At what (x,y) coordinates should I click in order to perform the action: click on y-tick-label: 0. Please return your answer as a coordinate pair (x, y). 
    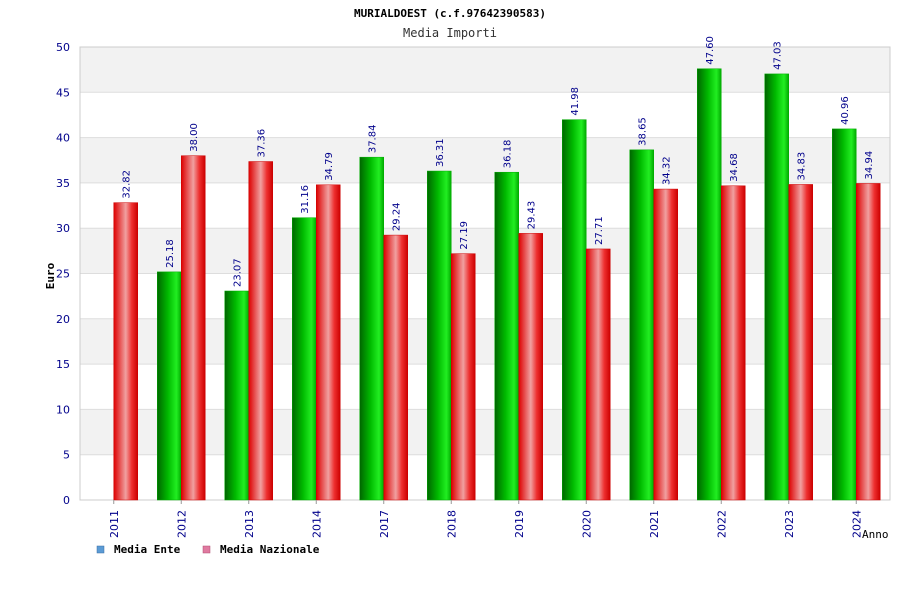
    Looking at the image, I should click on (66, 500).